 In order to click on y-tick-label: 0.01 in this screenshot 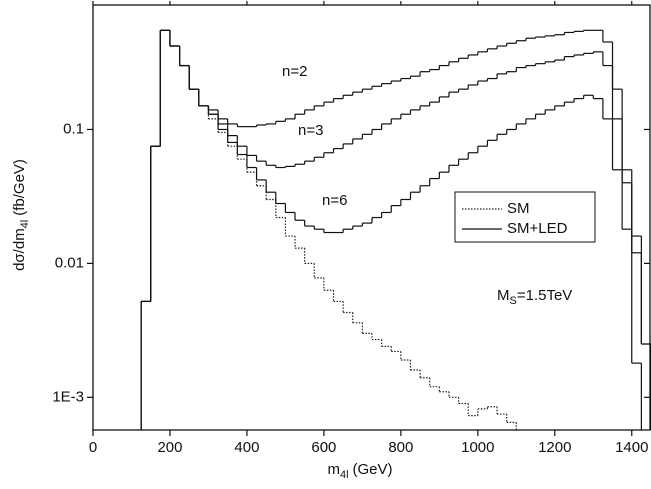, I will do `click(69, 262)`.